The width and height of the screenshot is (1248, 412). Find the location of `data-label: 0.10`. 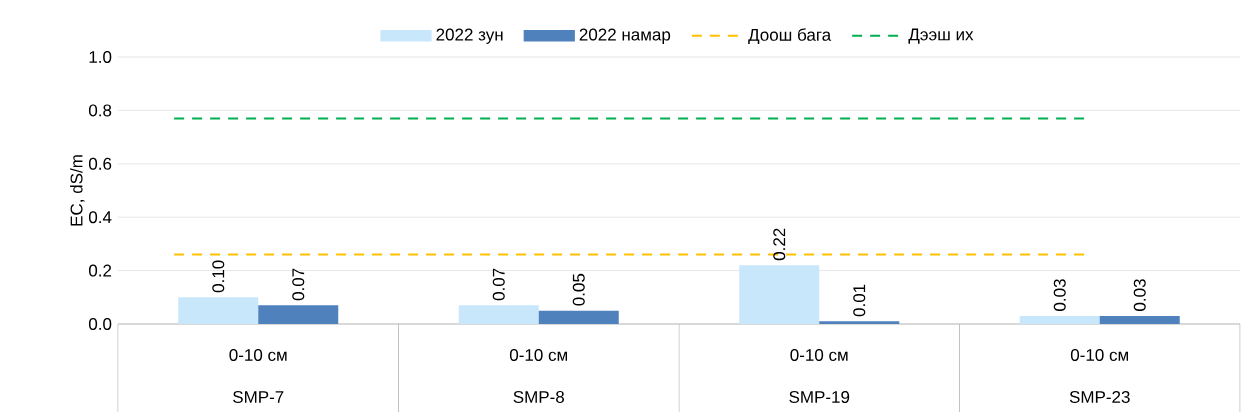

data-label: 0.10 is located at coordinates (218, 276).